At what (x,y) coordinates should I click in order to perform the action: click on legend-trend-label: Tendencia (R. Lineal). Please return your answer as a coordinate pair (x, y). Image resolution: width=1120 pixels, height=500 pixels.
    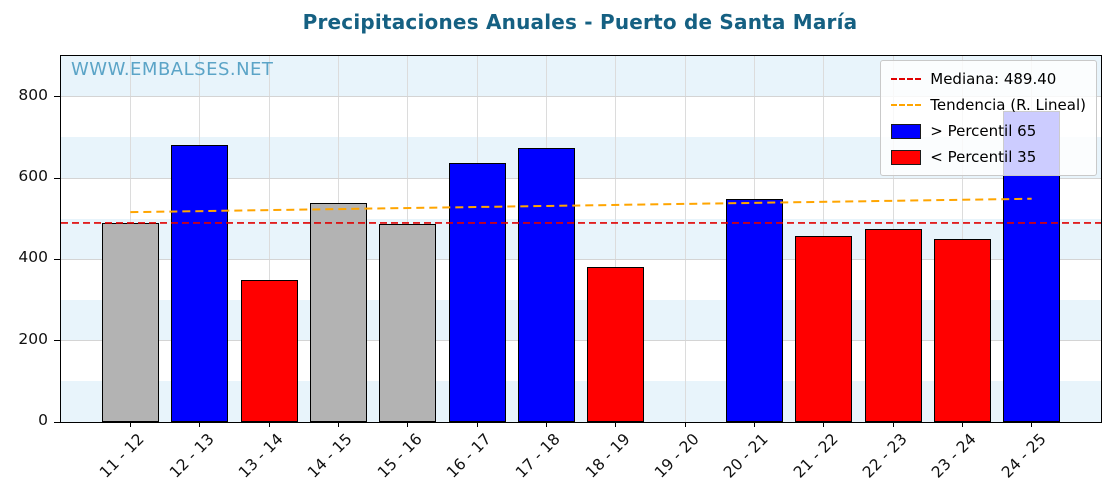
    Looking at the image, I should click on (1008, 105).